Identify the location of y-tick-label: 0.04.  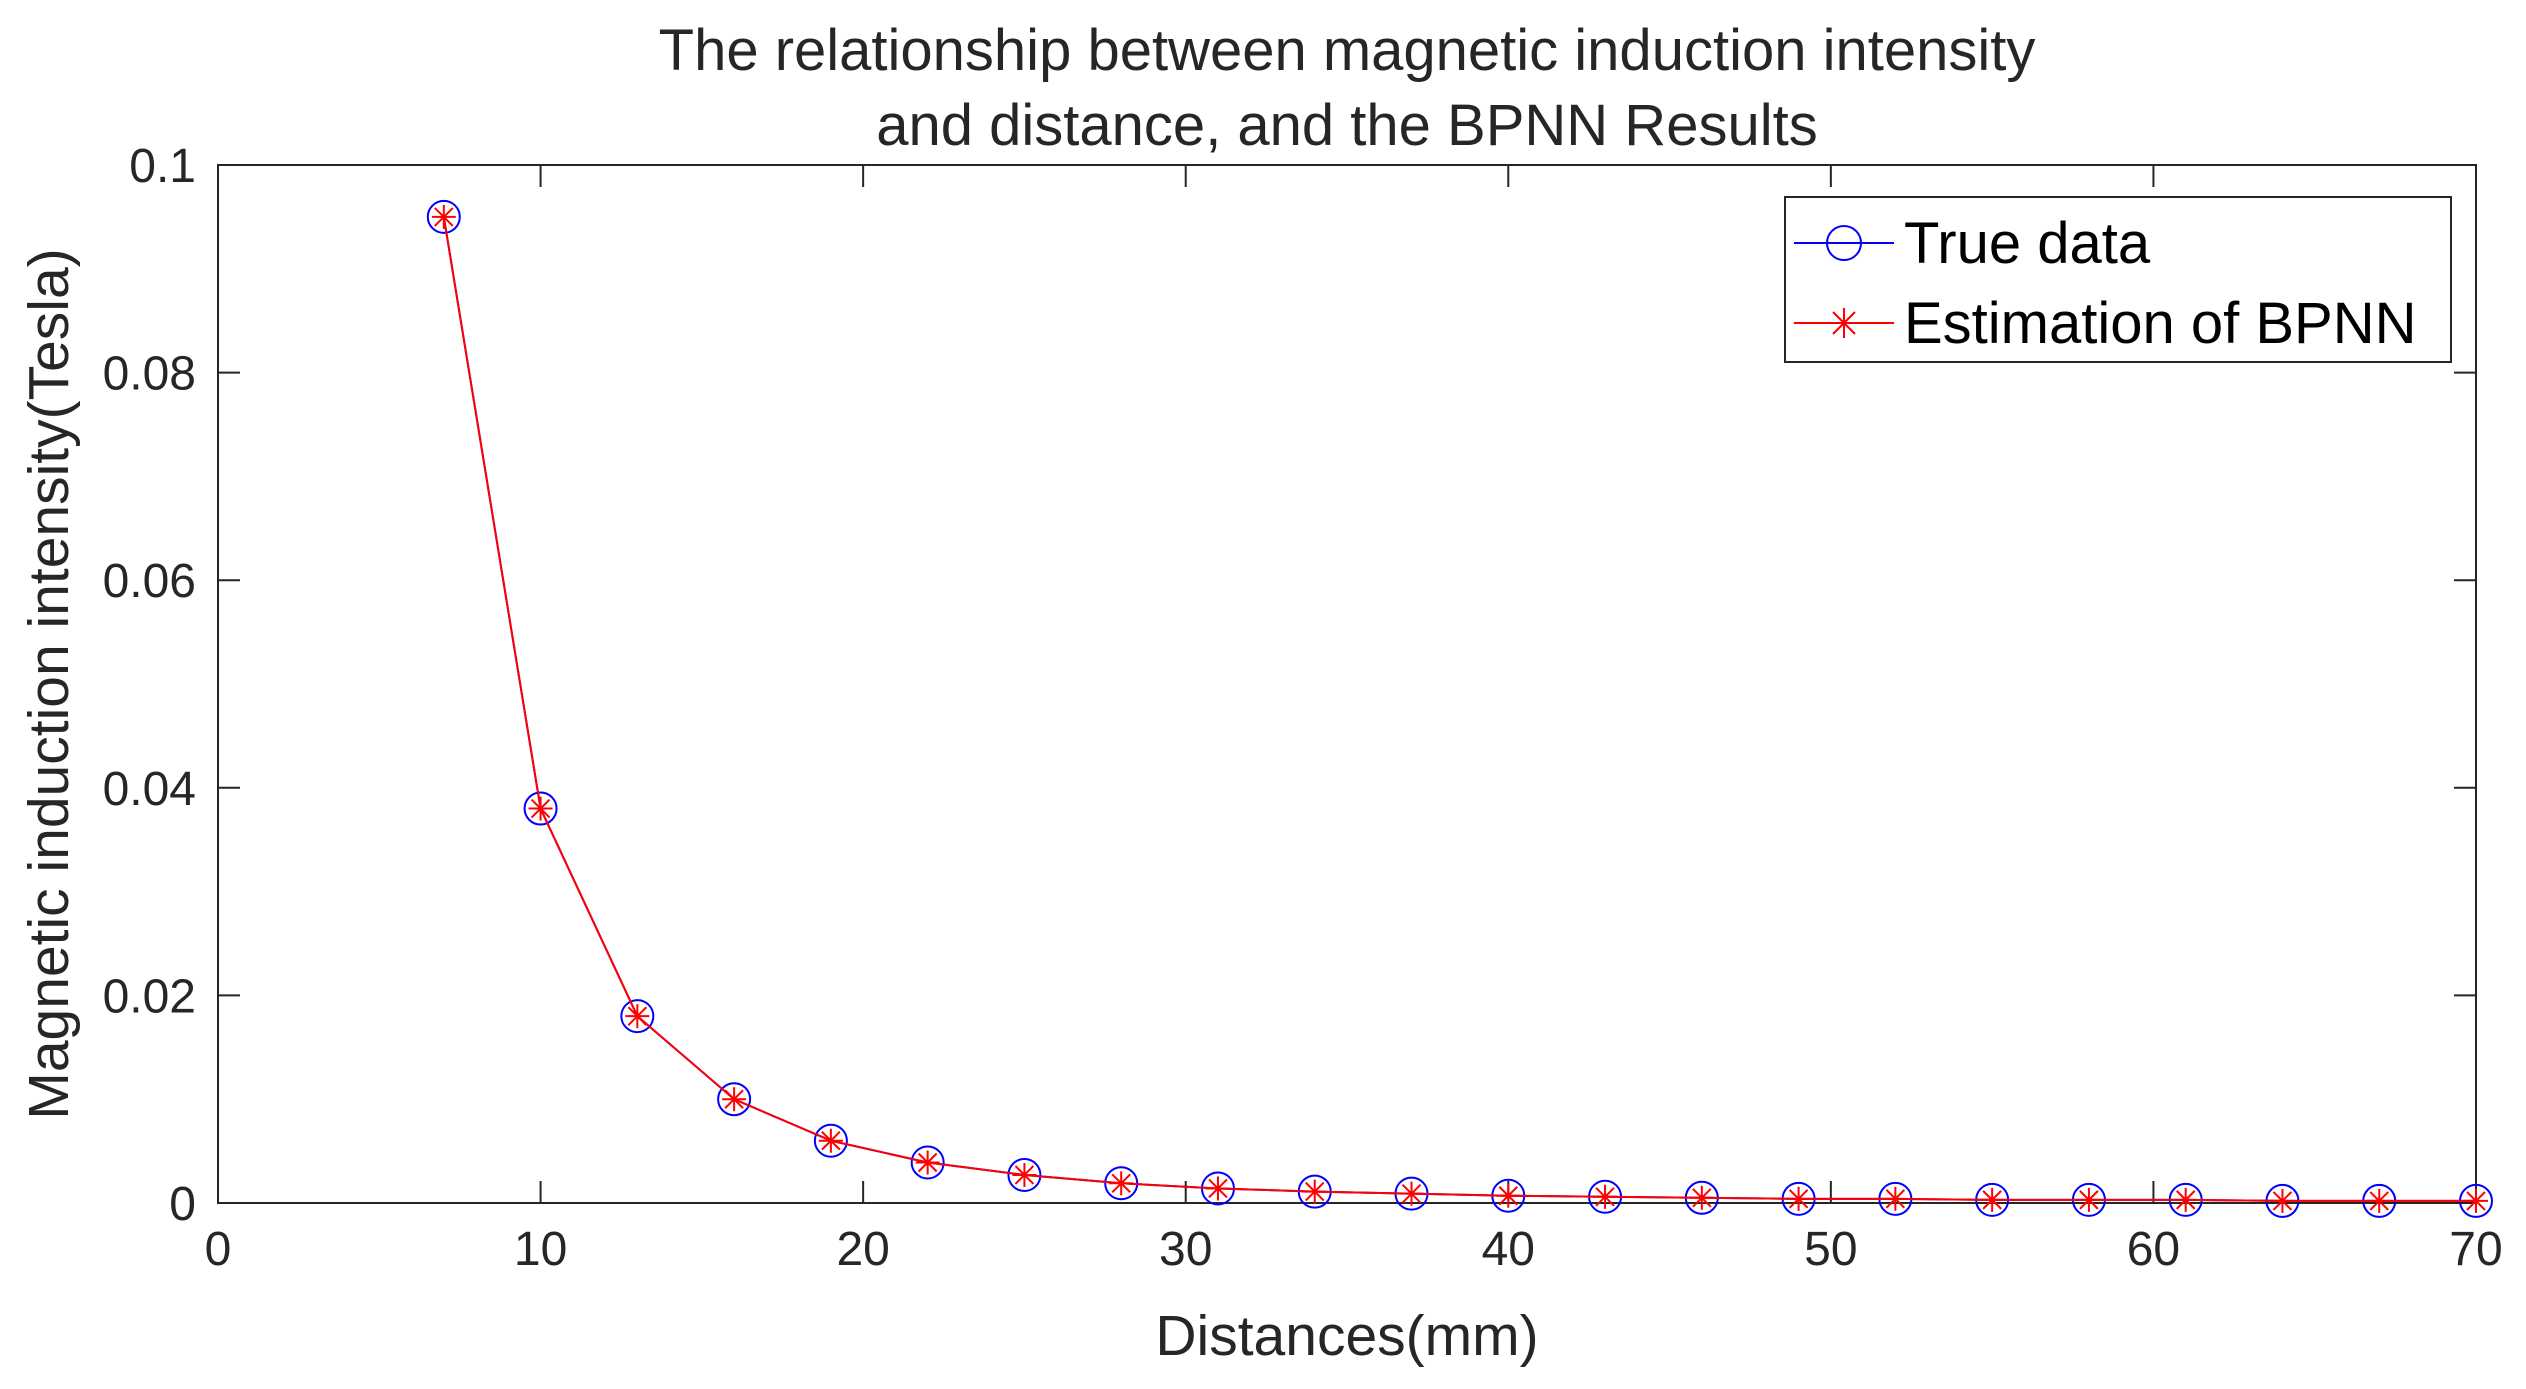
(149, 789).